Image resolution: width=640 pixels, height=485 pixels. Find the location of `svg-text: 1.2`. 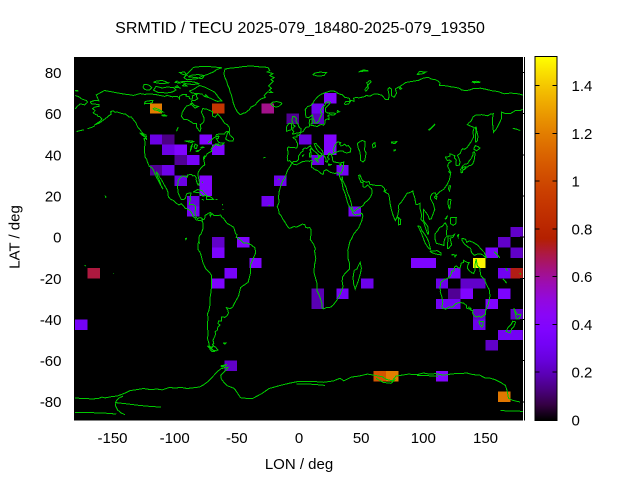

svg-text: 1.2 is located at coordinates (582, 134).